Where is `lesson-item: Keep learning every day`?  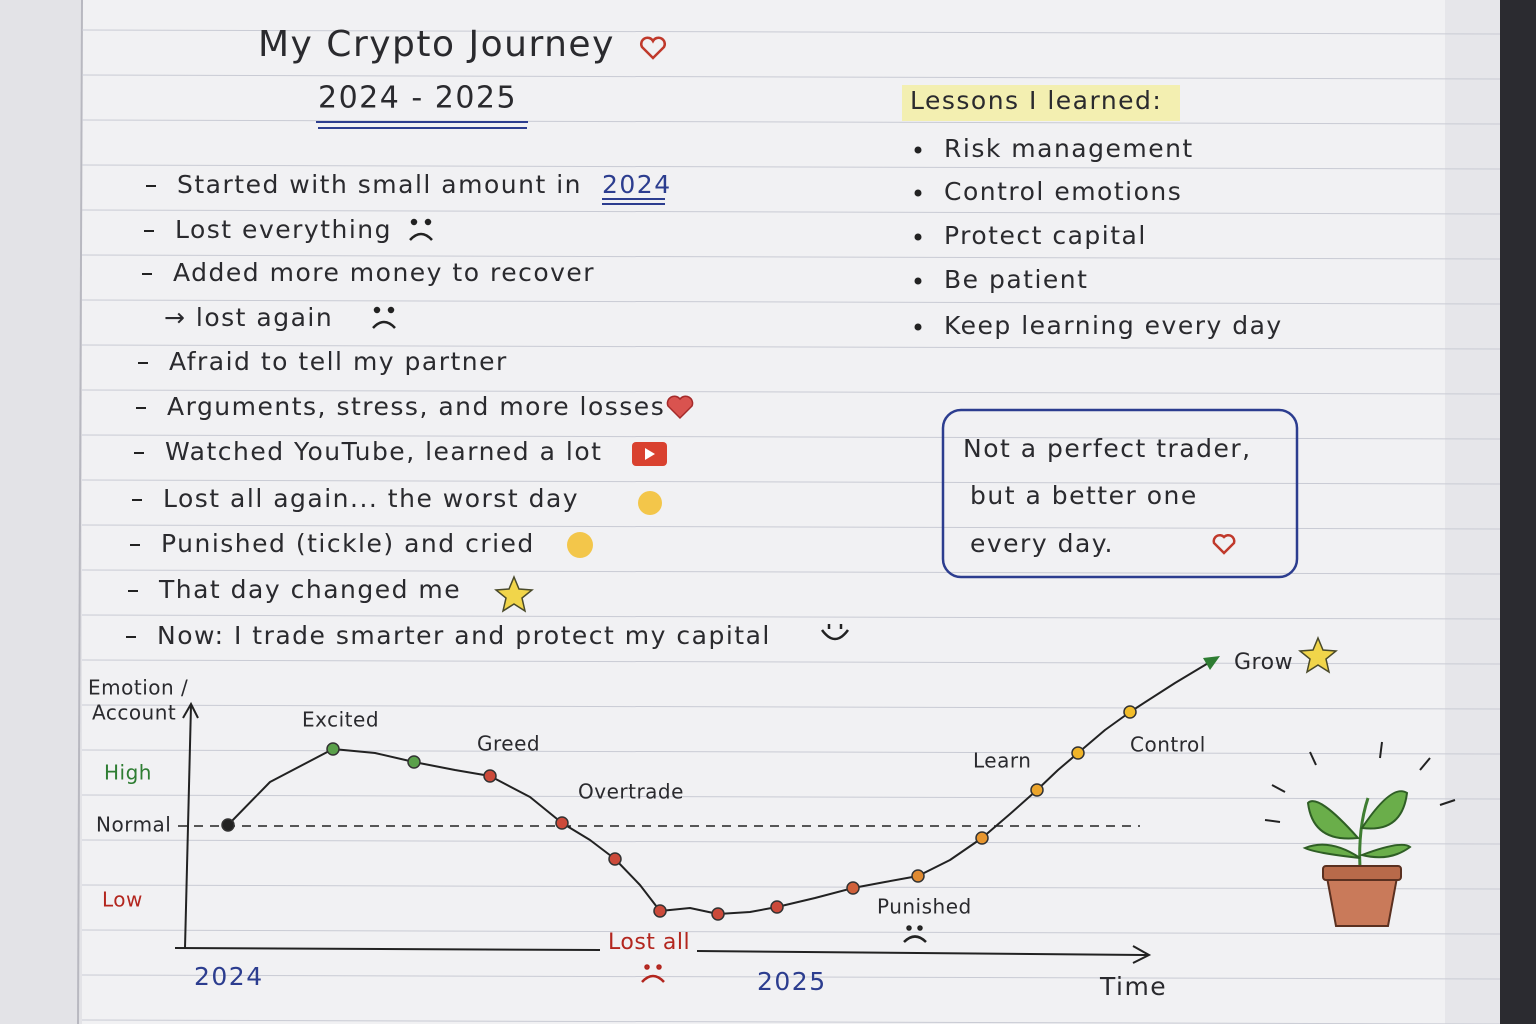
lesson-item: Keep learning every day is located at coordinates (1113, 325).